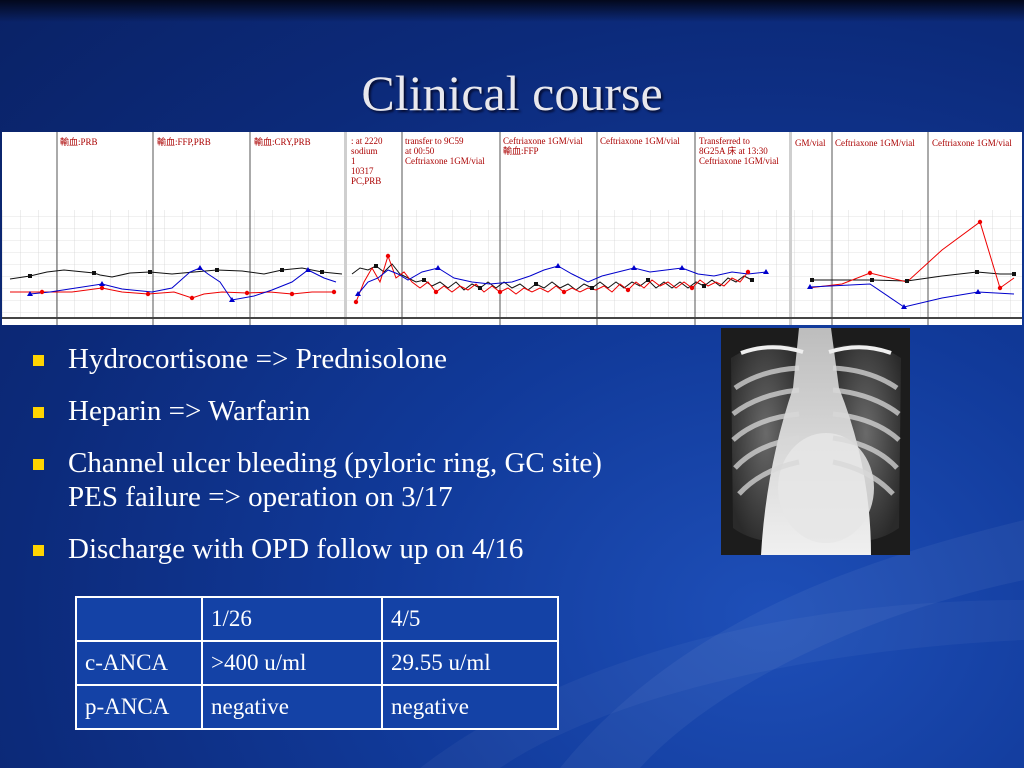 This screenshot has height=768, width=1024. I want to click on table-row: c-ANCA >400 u/ml 29.55 u/ml, so click(317, 663).